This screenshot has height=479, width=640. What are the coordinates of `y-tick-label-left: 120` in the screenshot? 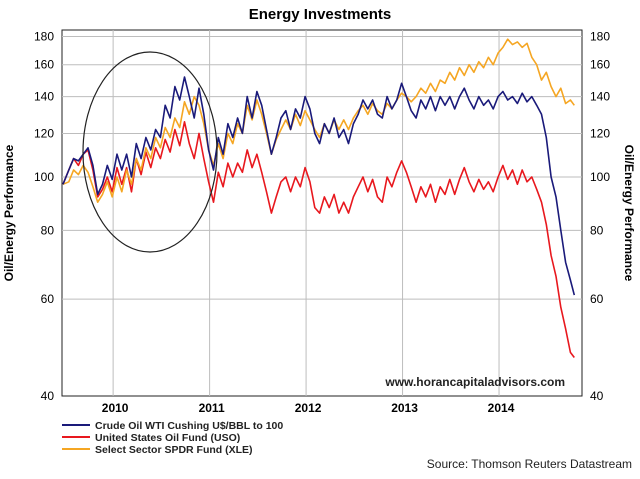 It's located at (44, 133).